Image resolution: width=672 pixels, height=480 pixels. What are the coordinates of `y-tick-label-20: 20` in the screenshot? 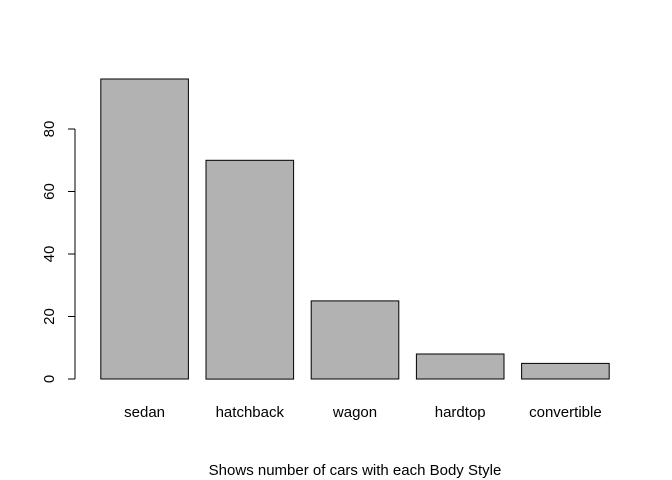 It's located at (49, 316).